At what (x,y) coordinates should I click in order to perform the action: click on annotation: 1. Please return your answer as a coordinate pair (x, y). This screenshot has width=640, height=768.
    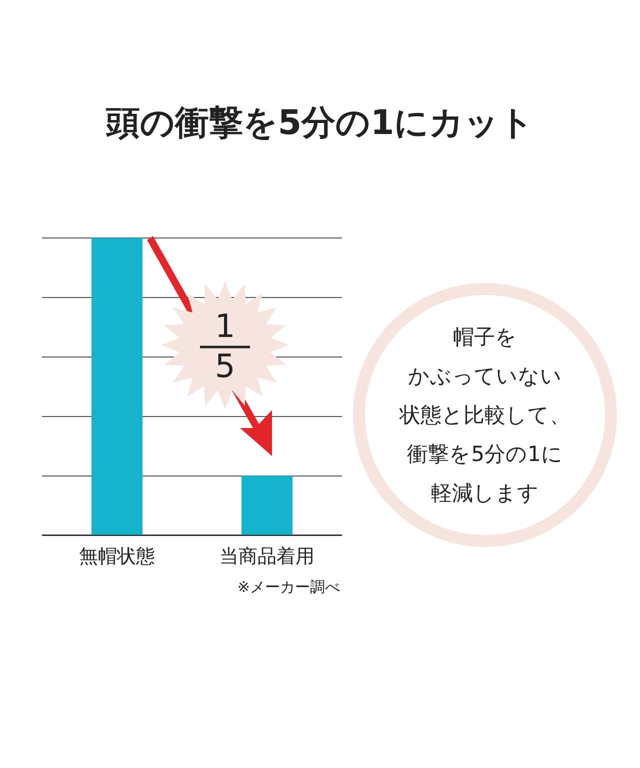
    Looking at the image, I should click on (225, 326).